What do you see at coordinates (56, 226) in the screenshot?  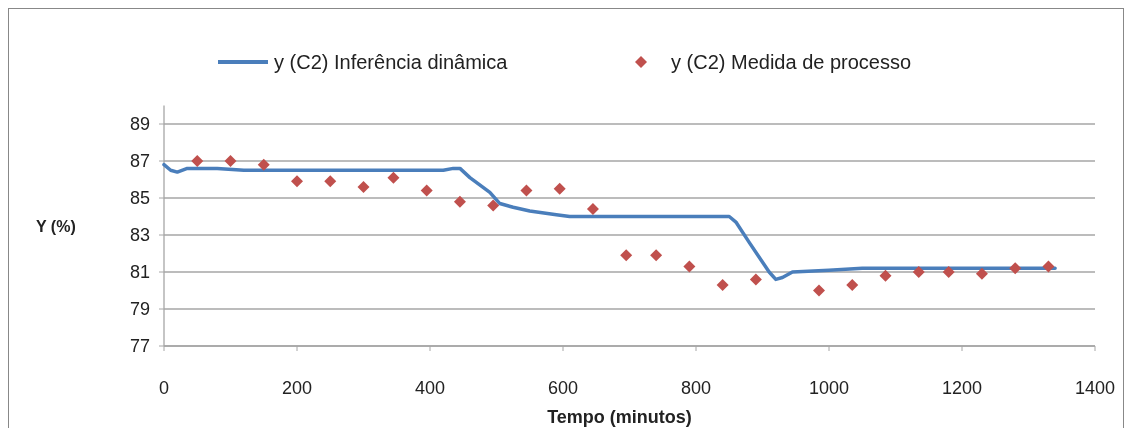 I see `y-axis-title: Y (%)` at bounding box center [56, 226].